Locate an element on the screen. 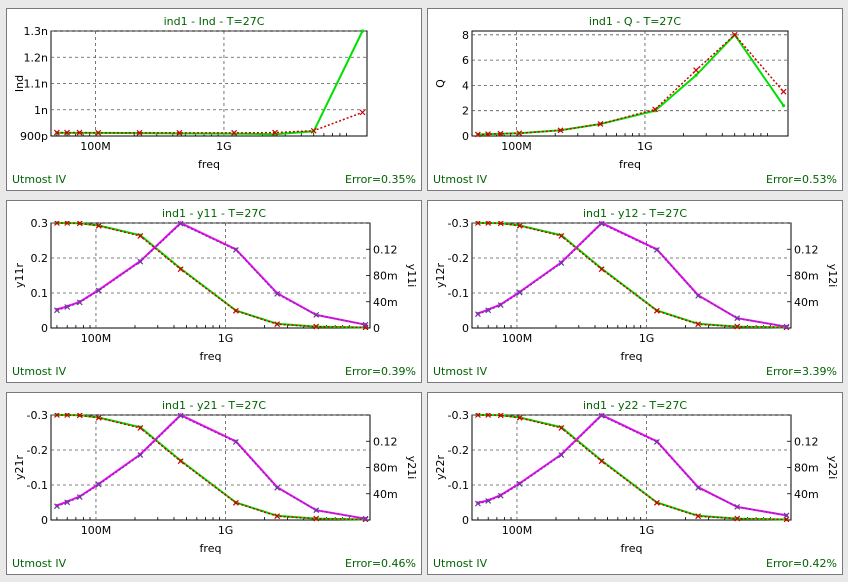  y-axis-label: y22r is located at coordinates (440, 468).